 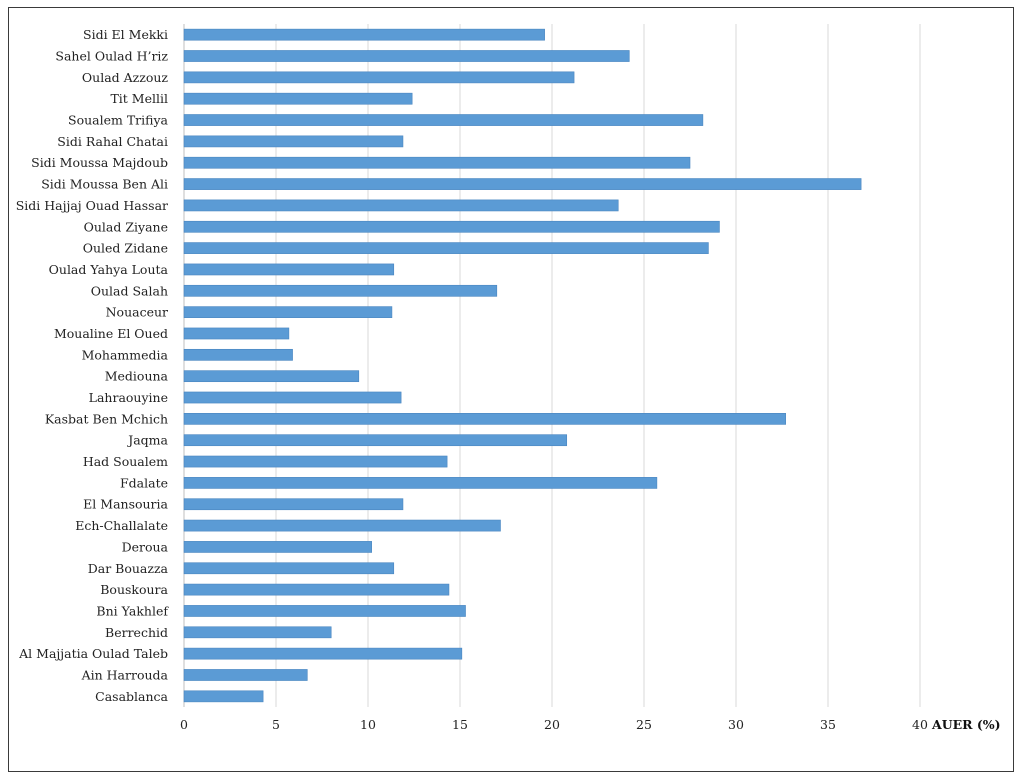 What do you see at coordinates (121, 525) in the screenshot?
I see `category-label: Ech-Challalate` at bounding box center [121, 525].